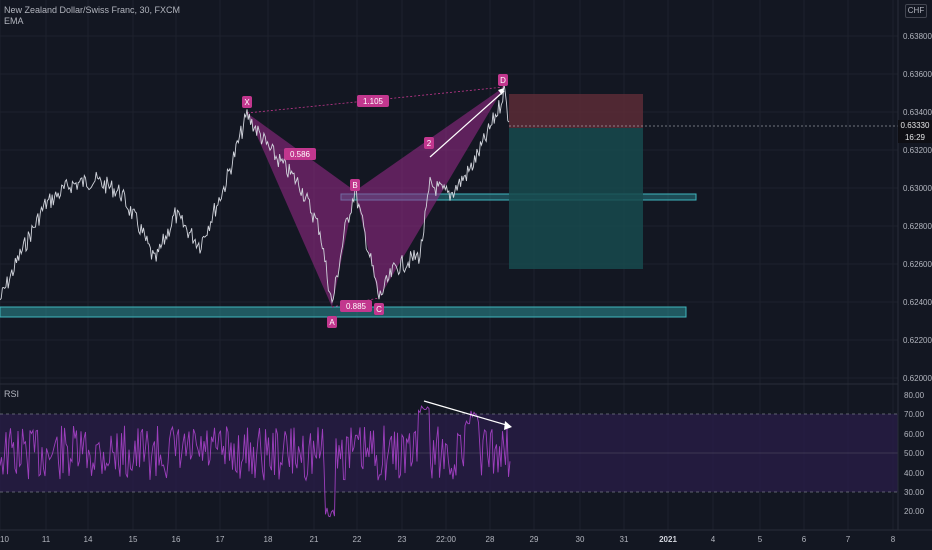 The height and width of the screenshot is (550, 932). I want to click on pattern-xab-triangle, so click(301, 210).